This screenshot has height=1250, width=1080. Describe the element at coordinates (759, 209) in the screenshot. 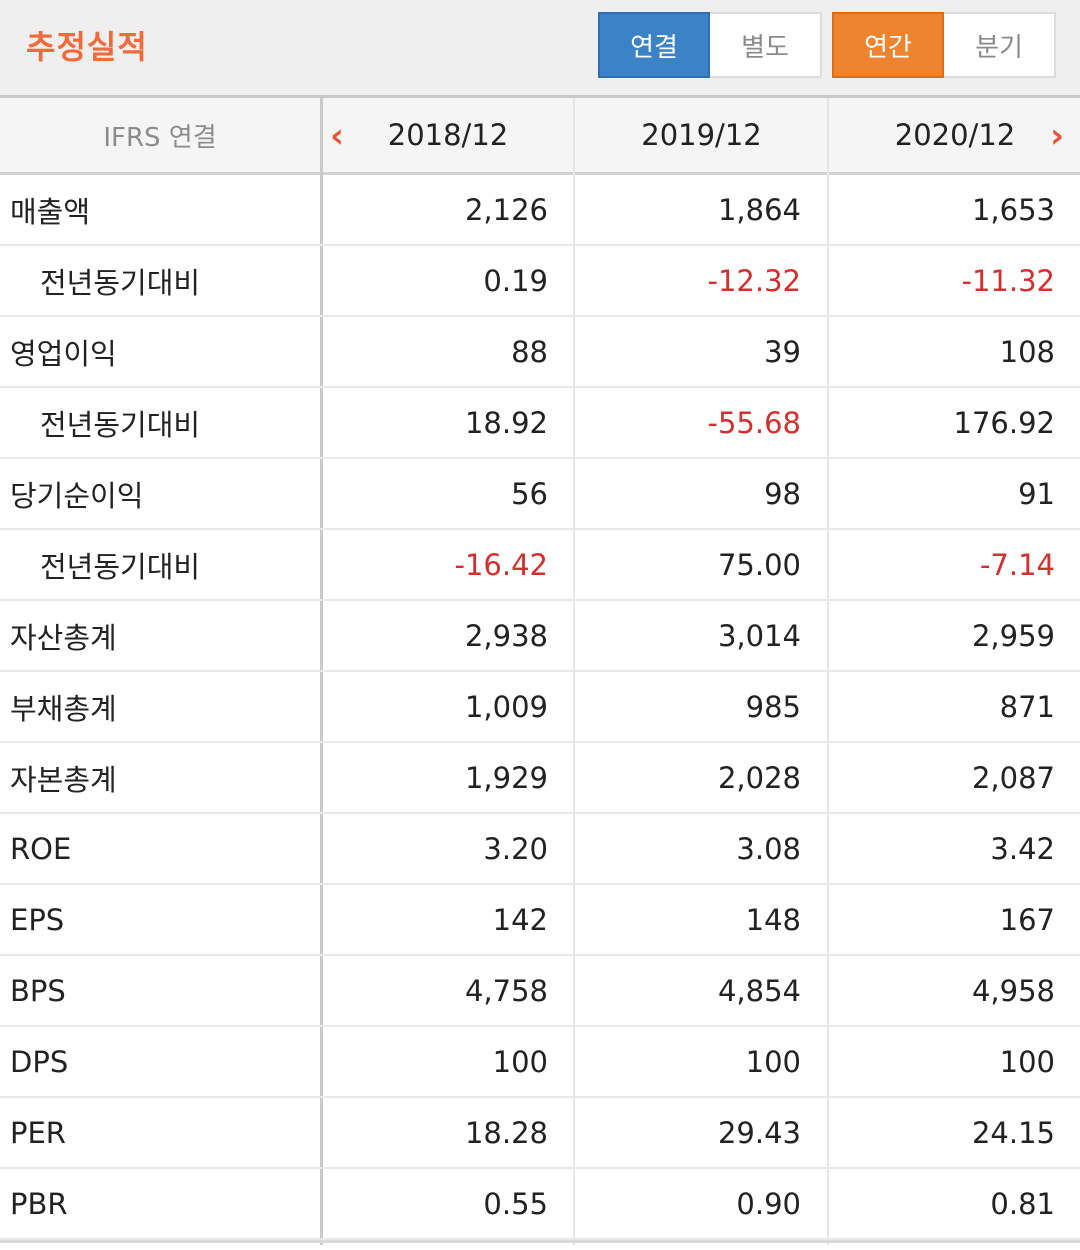

I see `value-cell: 1,864` at that location.